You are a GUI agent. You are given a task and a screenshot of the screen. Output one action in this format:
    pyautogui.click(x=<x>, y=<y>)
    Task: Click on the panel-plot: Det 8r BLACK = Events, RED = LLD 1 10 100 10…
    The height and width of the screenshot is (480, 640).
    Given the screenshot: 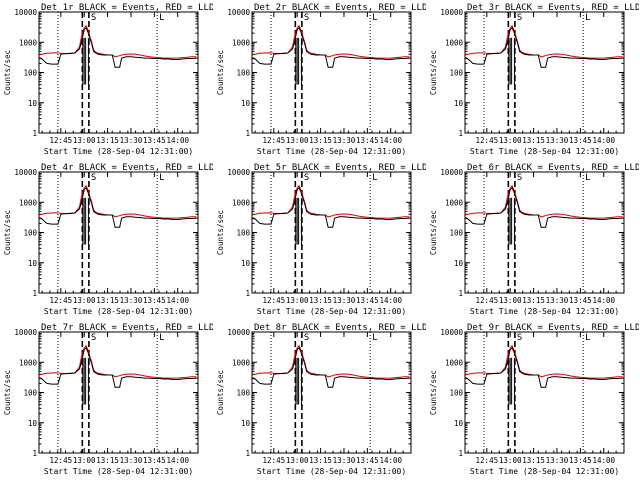 What is the action you would take?
    pyautogui.click(x=321, y=399)
    